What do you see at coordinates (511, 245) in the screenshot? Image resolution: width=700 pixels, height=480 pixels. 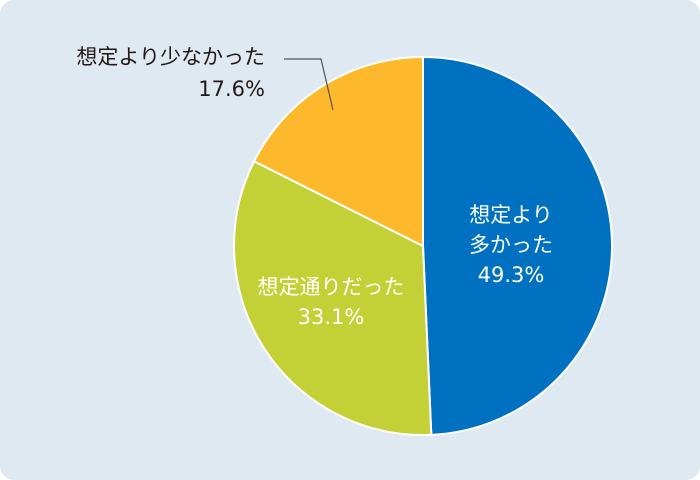 I see `slice-label: 多かった` at bounding box center [511, 245].